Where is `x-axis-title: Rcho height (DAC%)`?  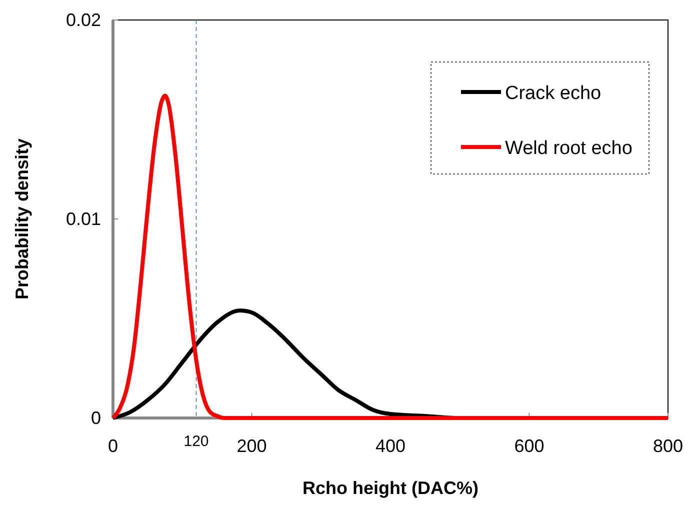 x-axis-title: Rcho height (DAC%) is located at coordinates (390, 488).